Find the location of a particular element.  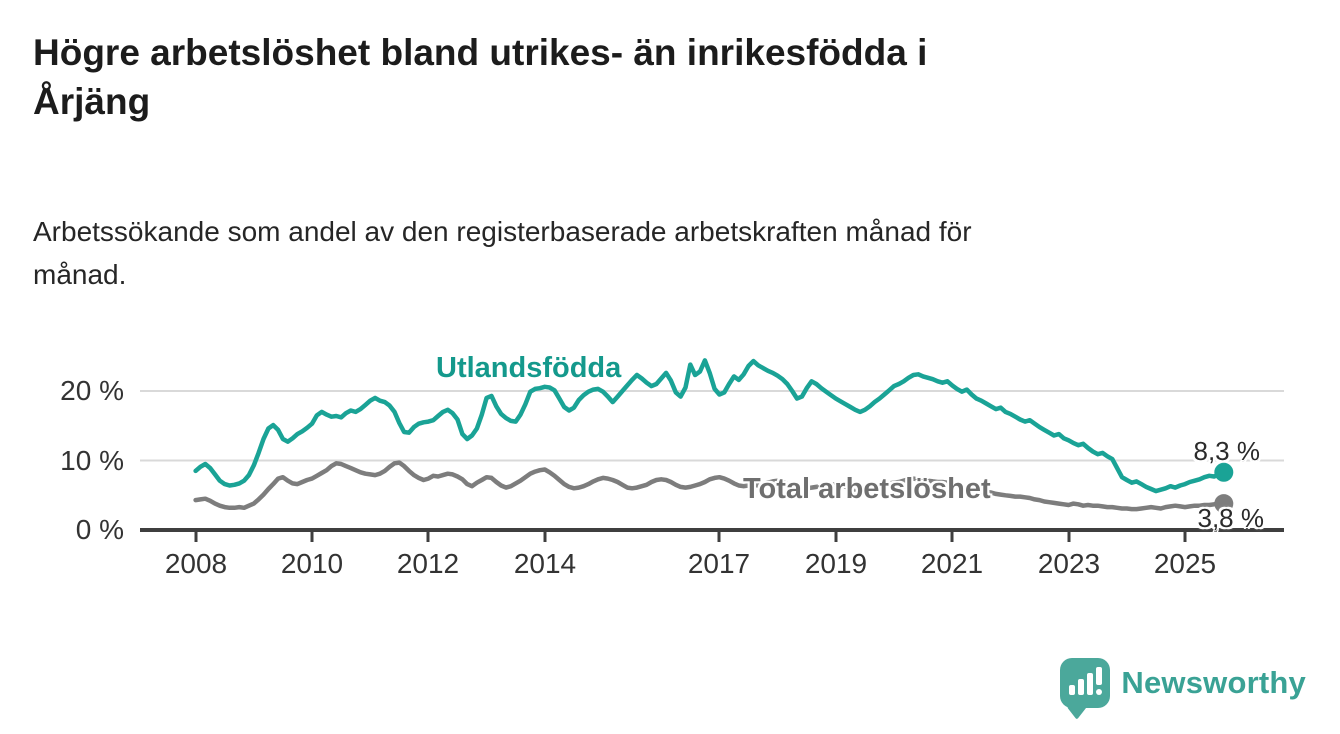

x-tick-label-2017: 2017 is located at coordinates (719, 563).